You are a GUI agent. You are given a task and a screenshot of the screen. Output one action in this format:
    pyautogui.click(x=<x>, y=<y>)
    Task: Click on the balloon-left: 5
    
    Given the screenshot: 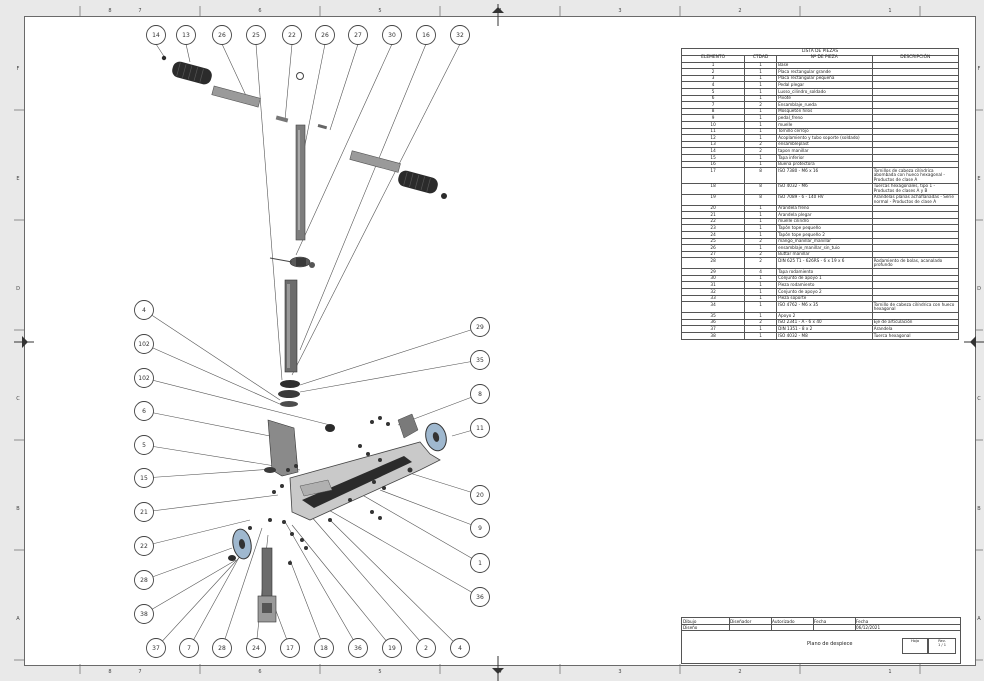 What is the action you would take?
    pyautogui.click(x=144, y=445)
    